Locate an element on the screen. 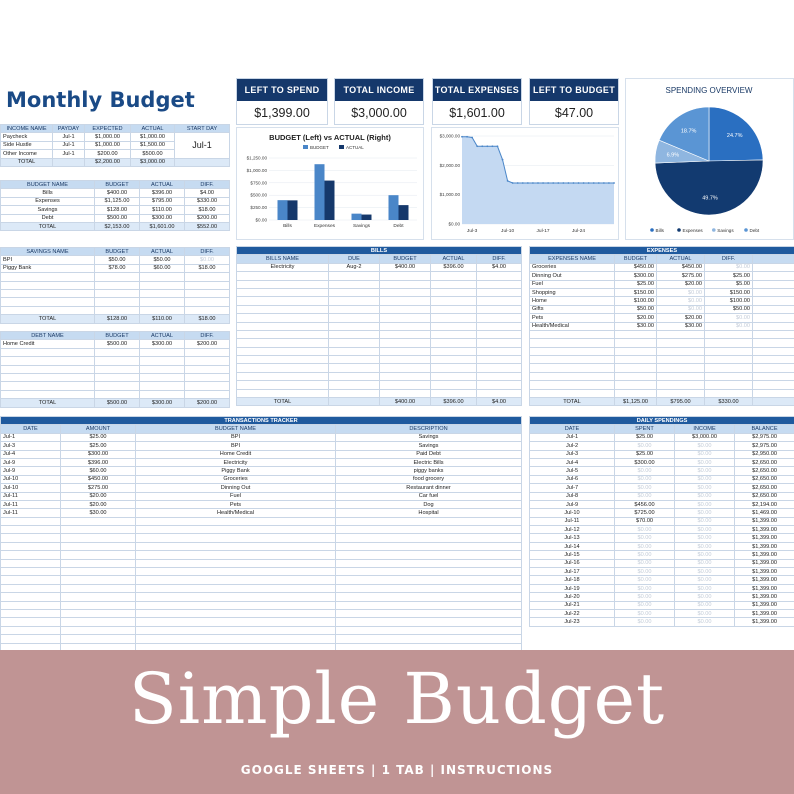 This screenshot has height=794, width=794. cell: Pets is located at coordinates (572, 318).